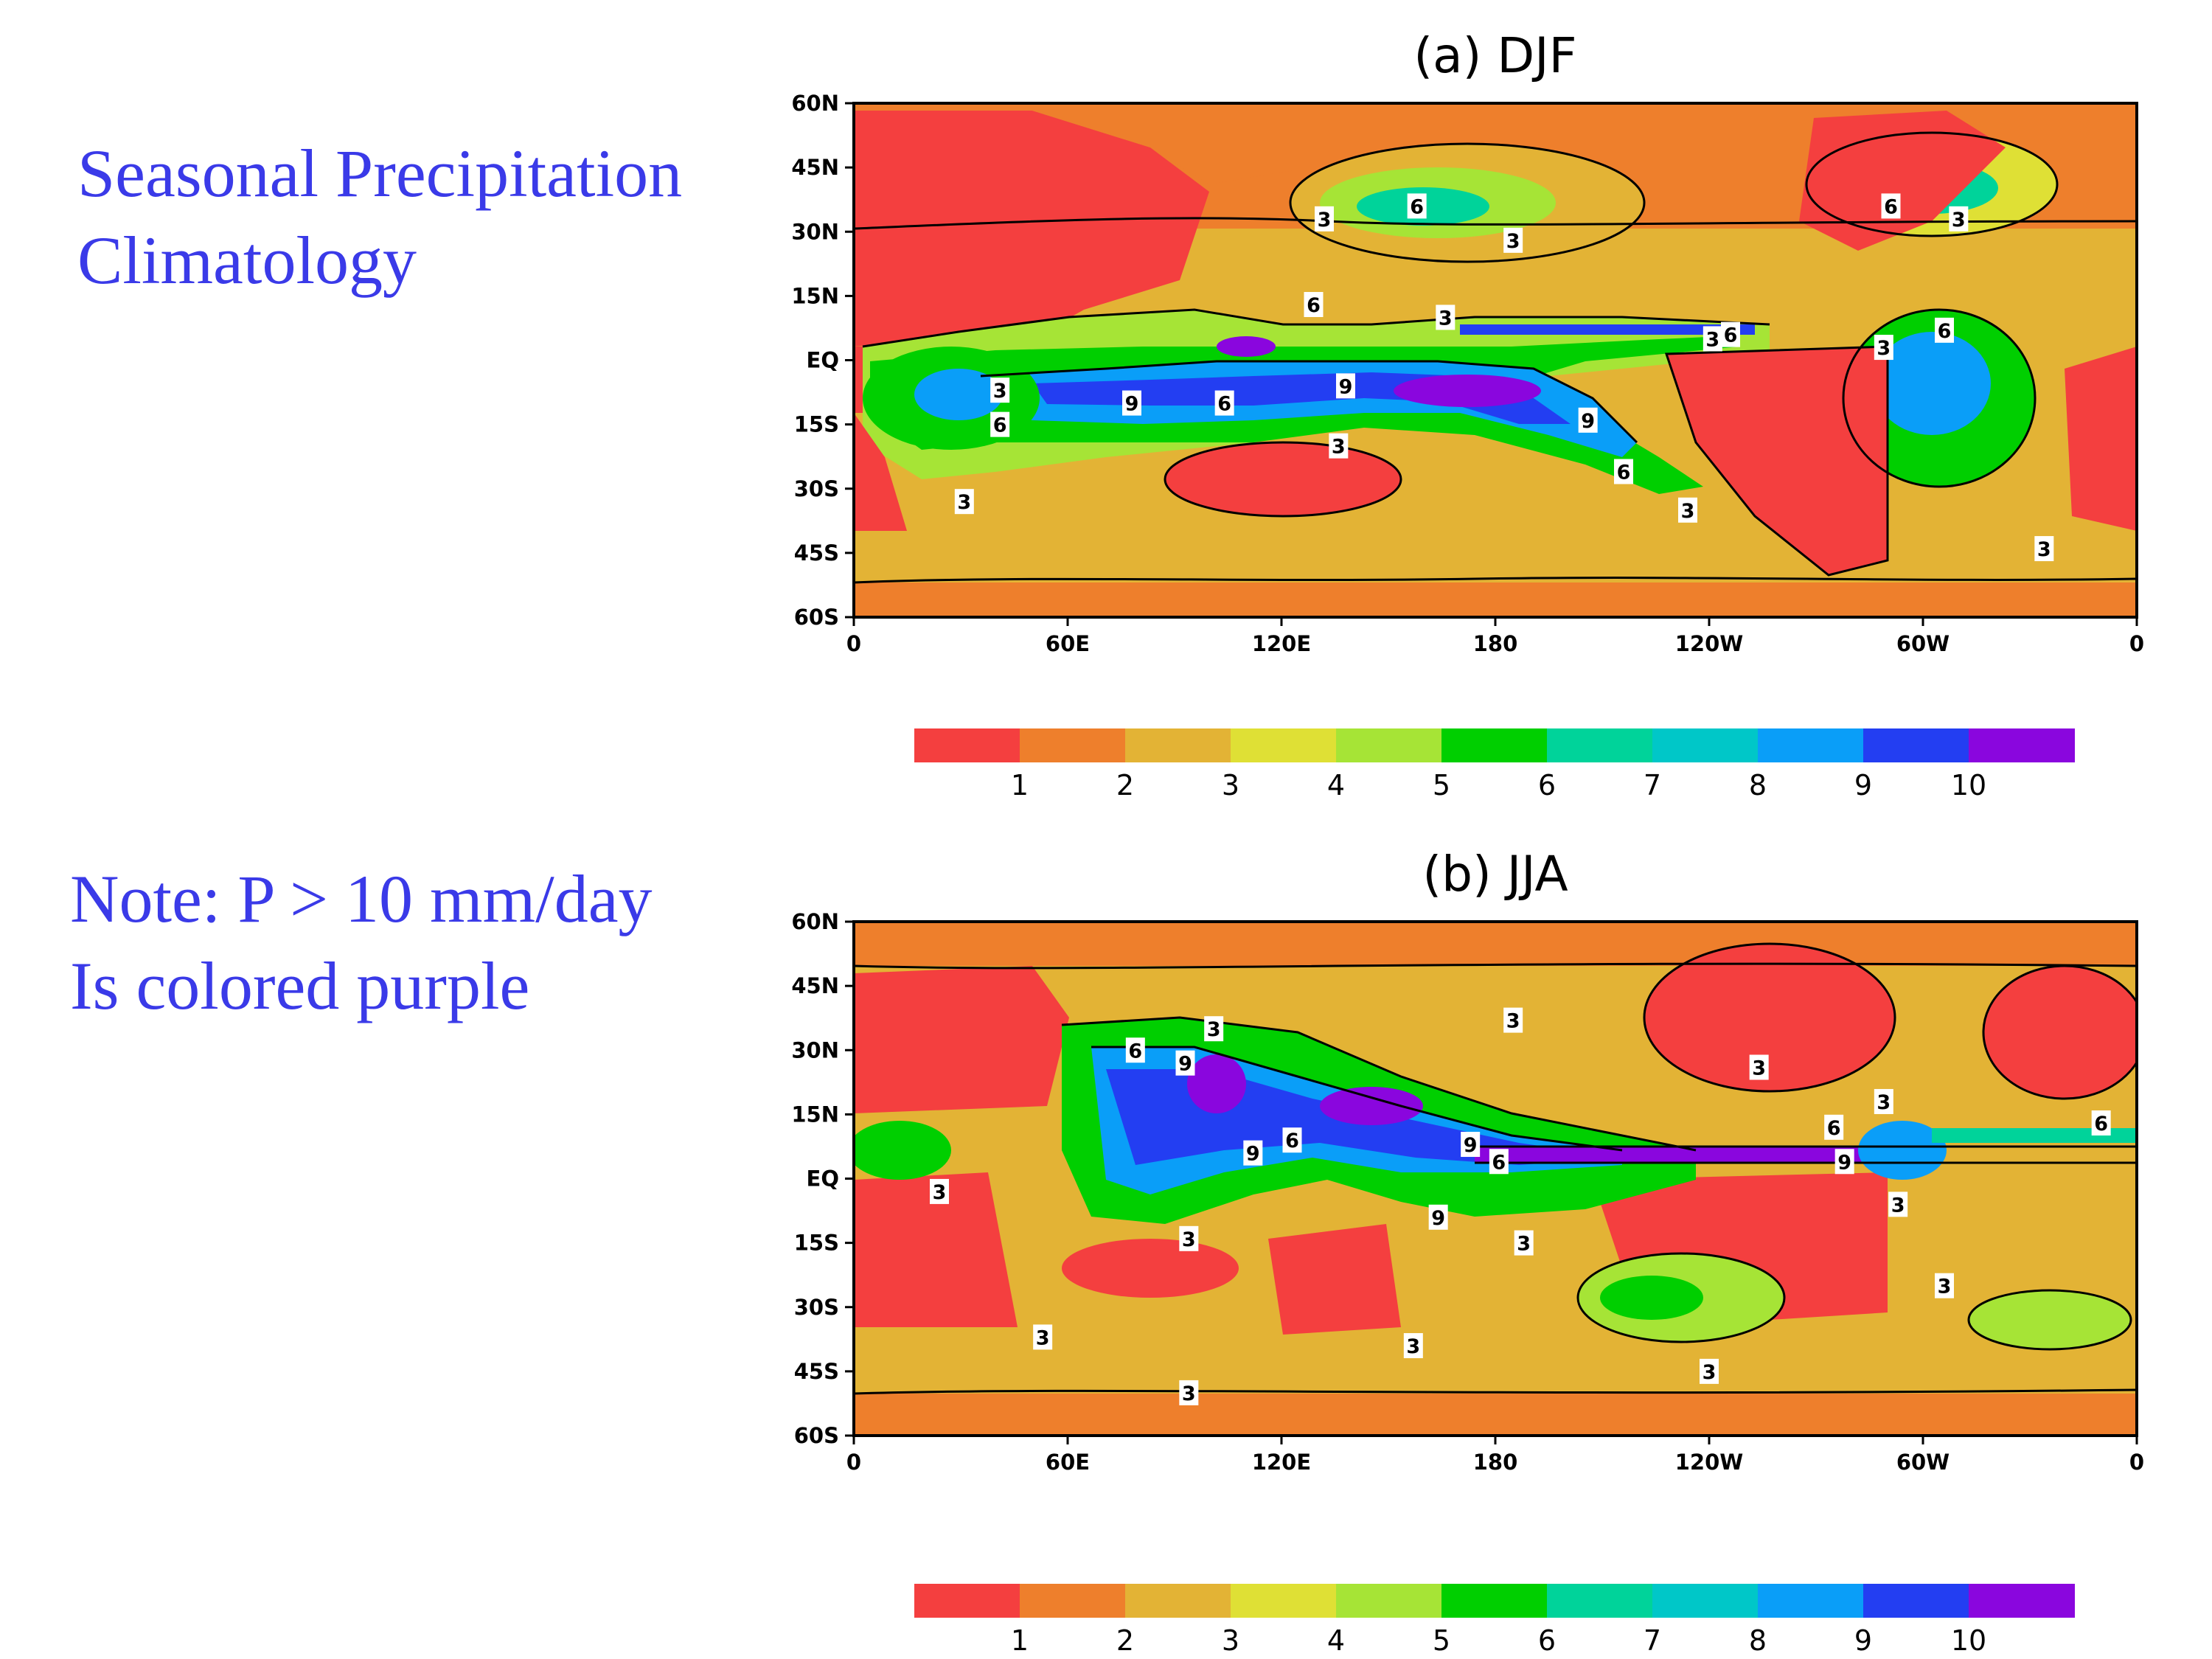 The width and height of the screenshot is (2212, 1659). What do you see at coordinates (1769, 1017) in the screenshot?
I see `dry-north-pacific-jja` at bounding box center [1769, 1017].